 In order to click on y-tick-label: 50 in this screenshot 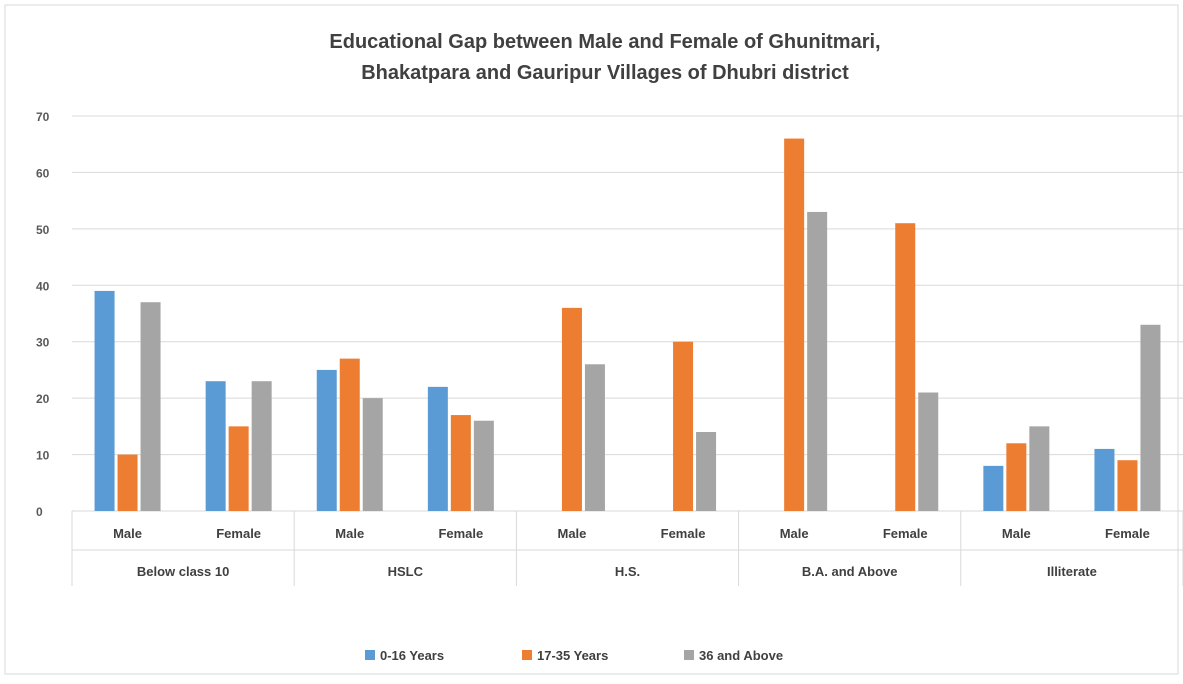, I will do `click(43, 230)`.